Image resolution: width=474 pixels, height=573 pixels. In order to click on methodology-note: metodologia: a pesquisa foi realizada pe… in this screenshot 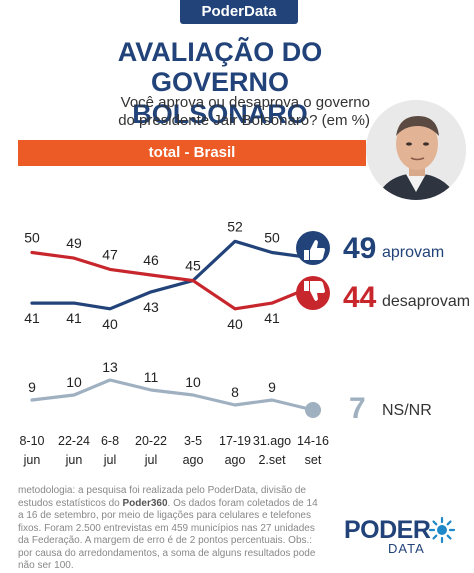, I will do `click(170, 529)`.